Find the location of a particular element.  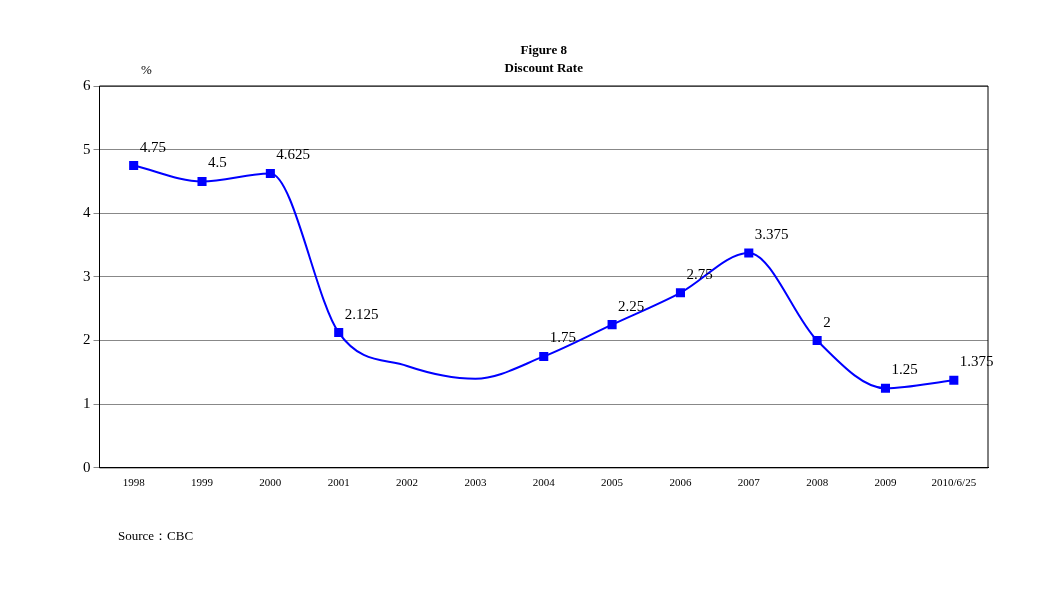

y-tick-label: 3 is located at coordinates (87, 275).